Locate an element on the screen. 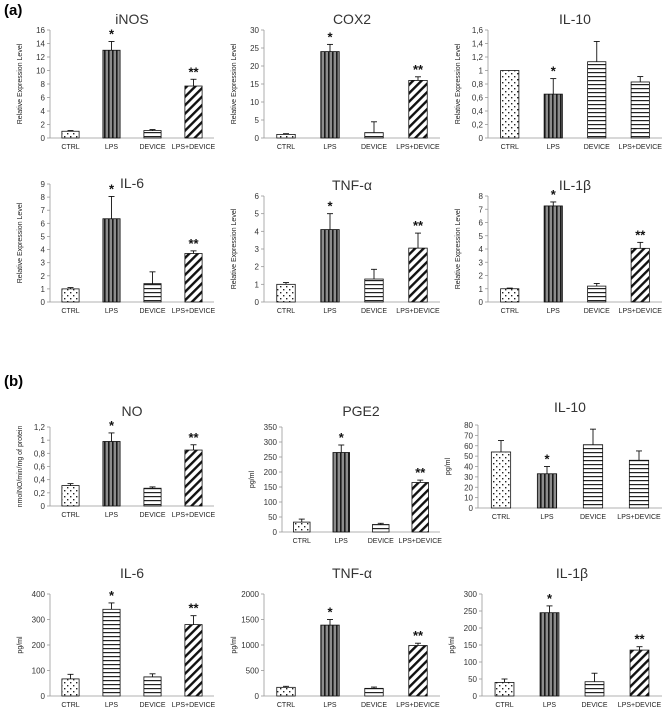 This screenshot has width=669, height=717. y-tick-label: 0,6 is located at coordinates (478, 98).